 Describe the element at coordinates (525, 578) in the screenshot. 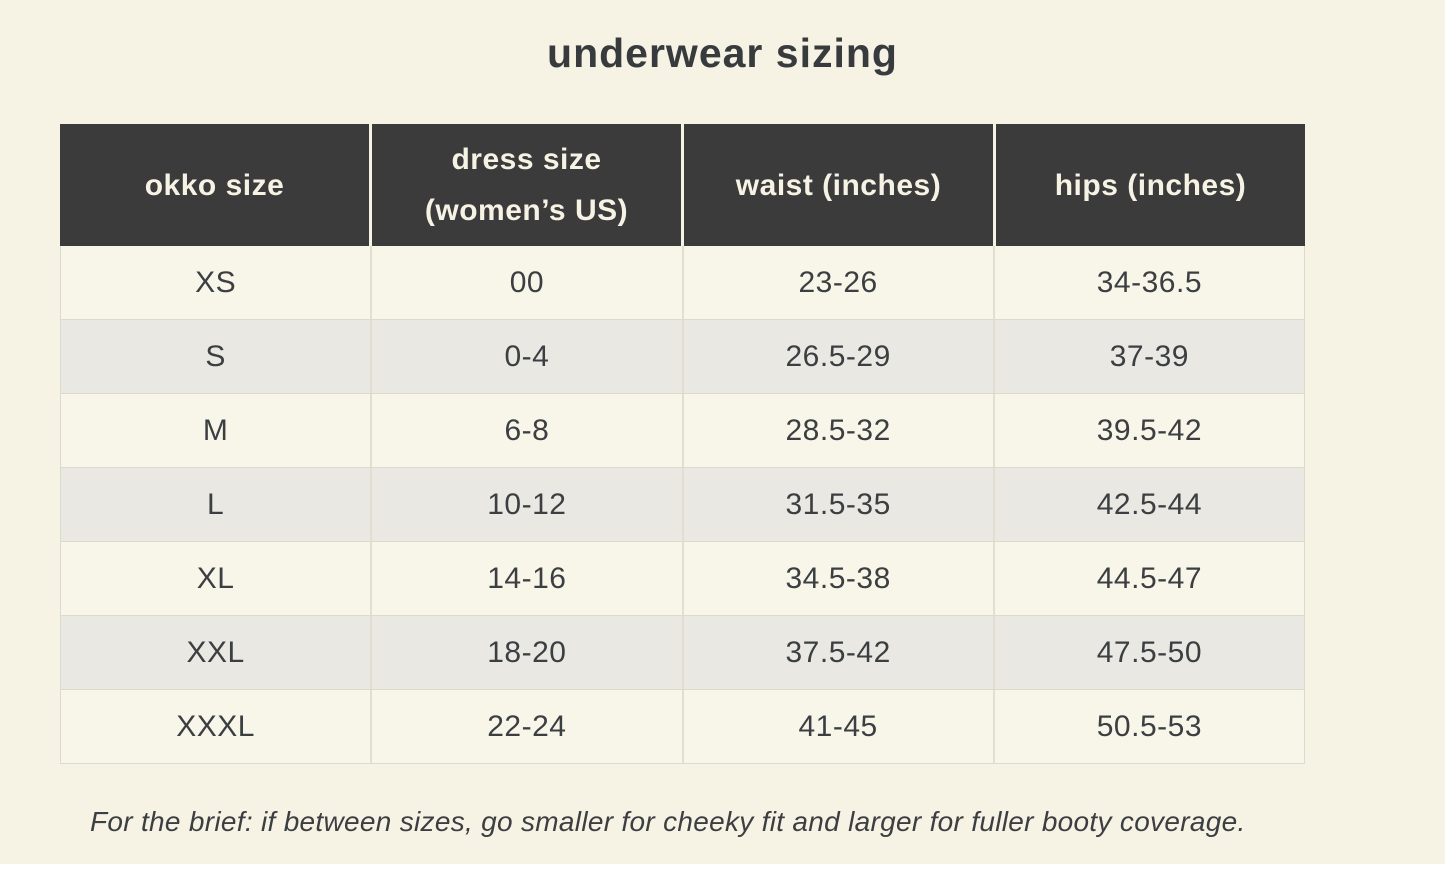

I see `cell-dress: 14-16` at that location.